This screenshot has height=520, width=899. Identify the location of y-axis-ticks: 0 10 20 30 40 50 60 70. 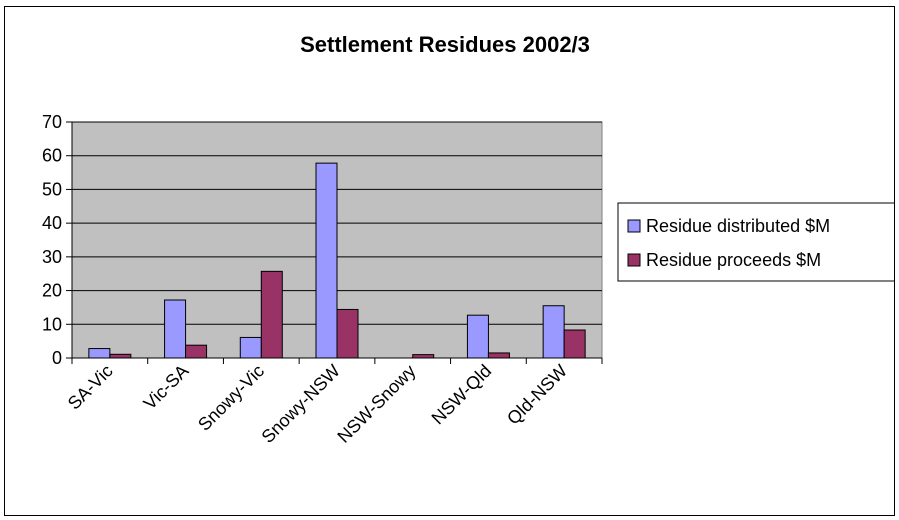
(52, 240).